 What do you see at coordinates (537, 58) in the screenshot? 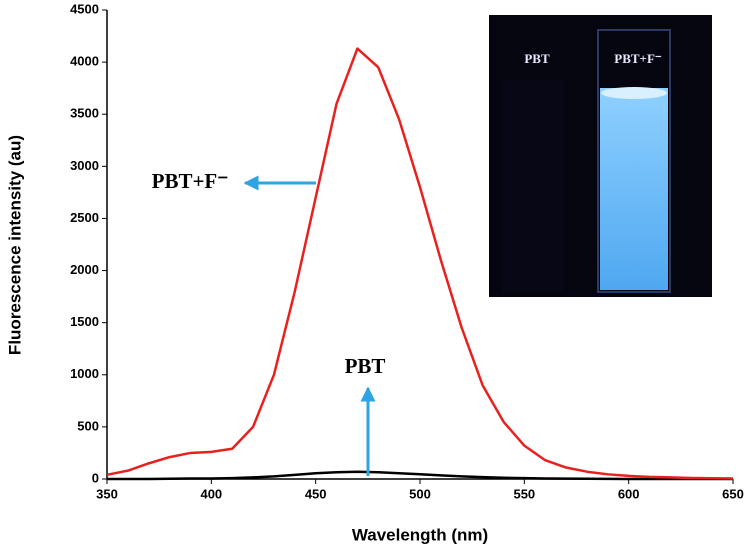
I see `inset-label: PBT` at bounding box center [537, 58].